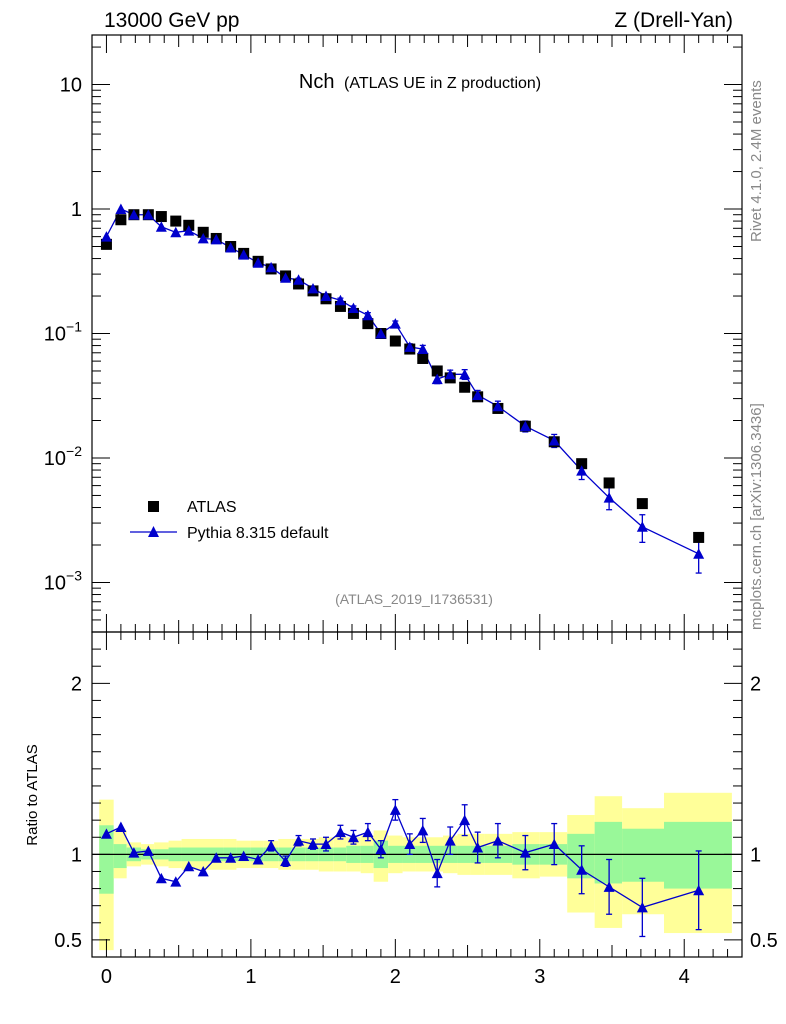 This screenshot has height=1024, width=786. Describe the element at coordinates (153, 506) in the screenshot. I see `legend-atlas-marker` at that location.